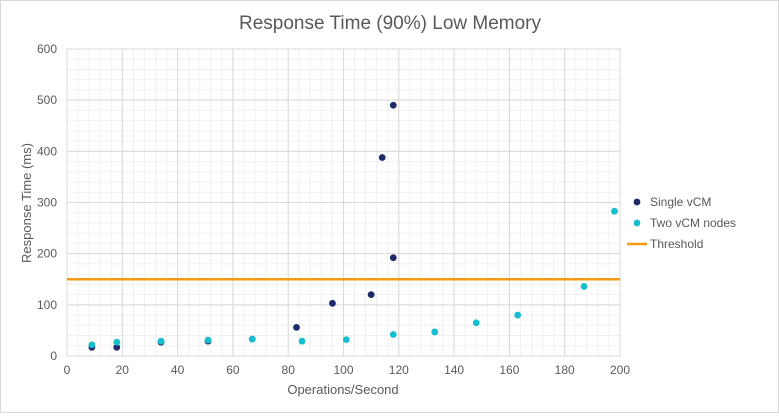 This screenshot has height=417, width=779. What do you see at coordinates (53, 356) in the screenshot?
I see `y-tick-label: 0` at bounding box center [53, 356].